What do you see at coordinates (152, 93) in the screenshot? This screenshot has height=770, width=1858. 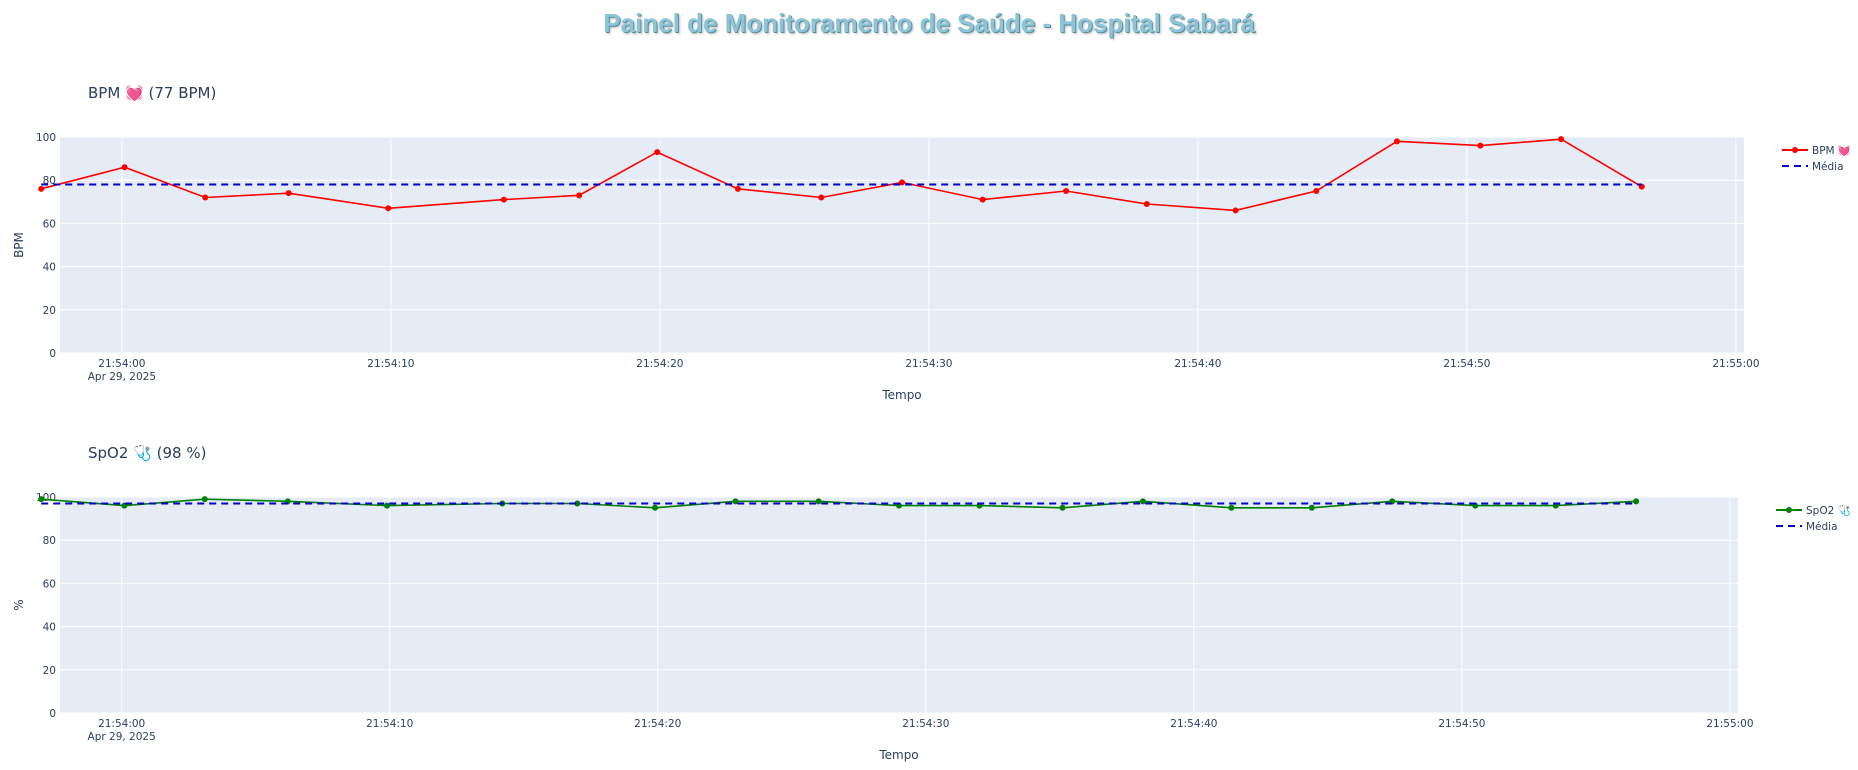 I see `bpm-chart-title: BPM 💓 (77 BPM)` at bounding box center [152, 93].